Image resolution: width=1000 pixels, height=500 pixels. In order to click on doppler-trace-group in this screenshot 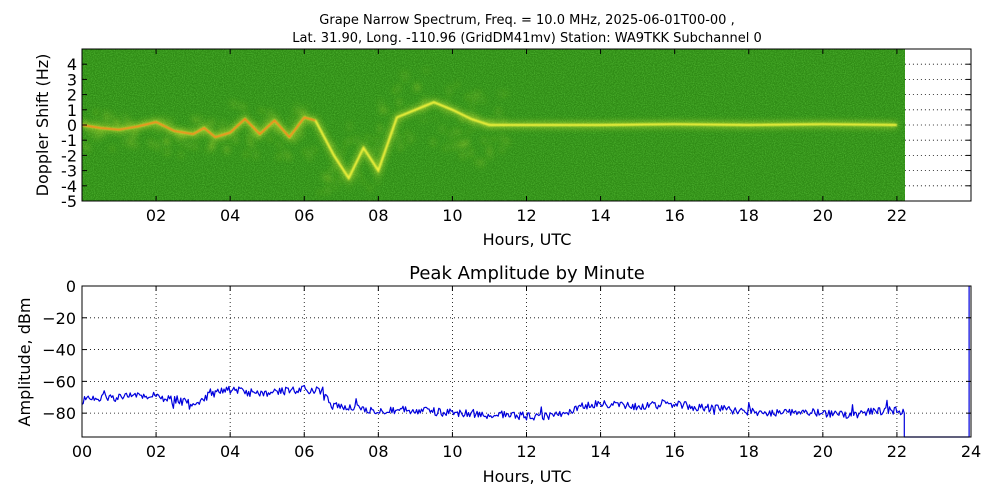, I will do `click(489, 141)`.